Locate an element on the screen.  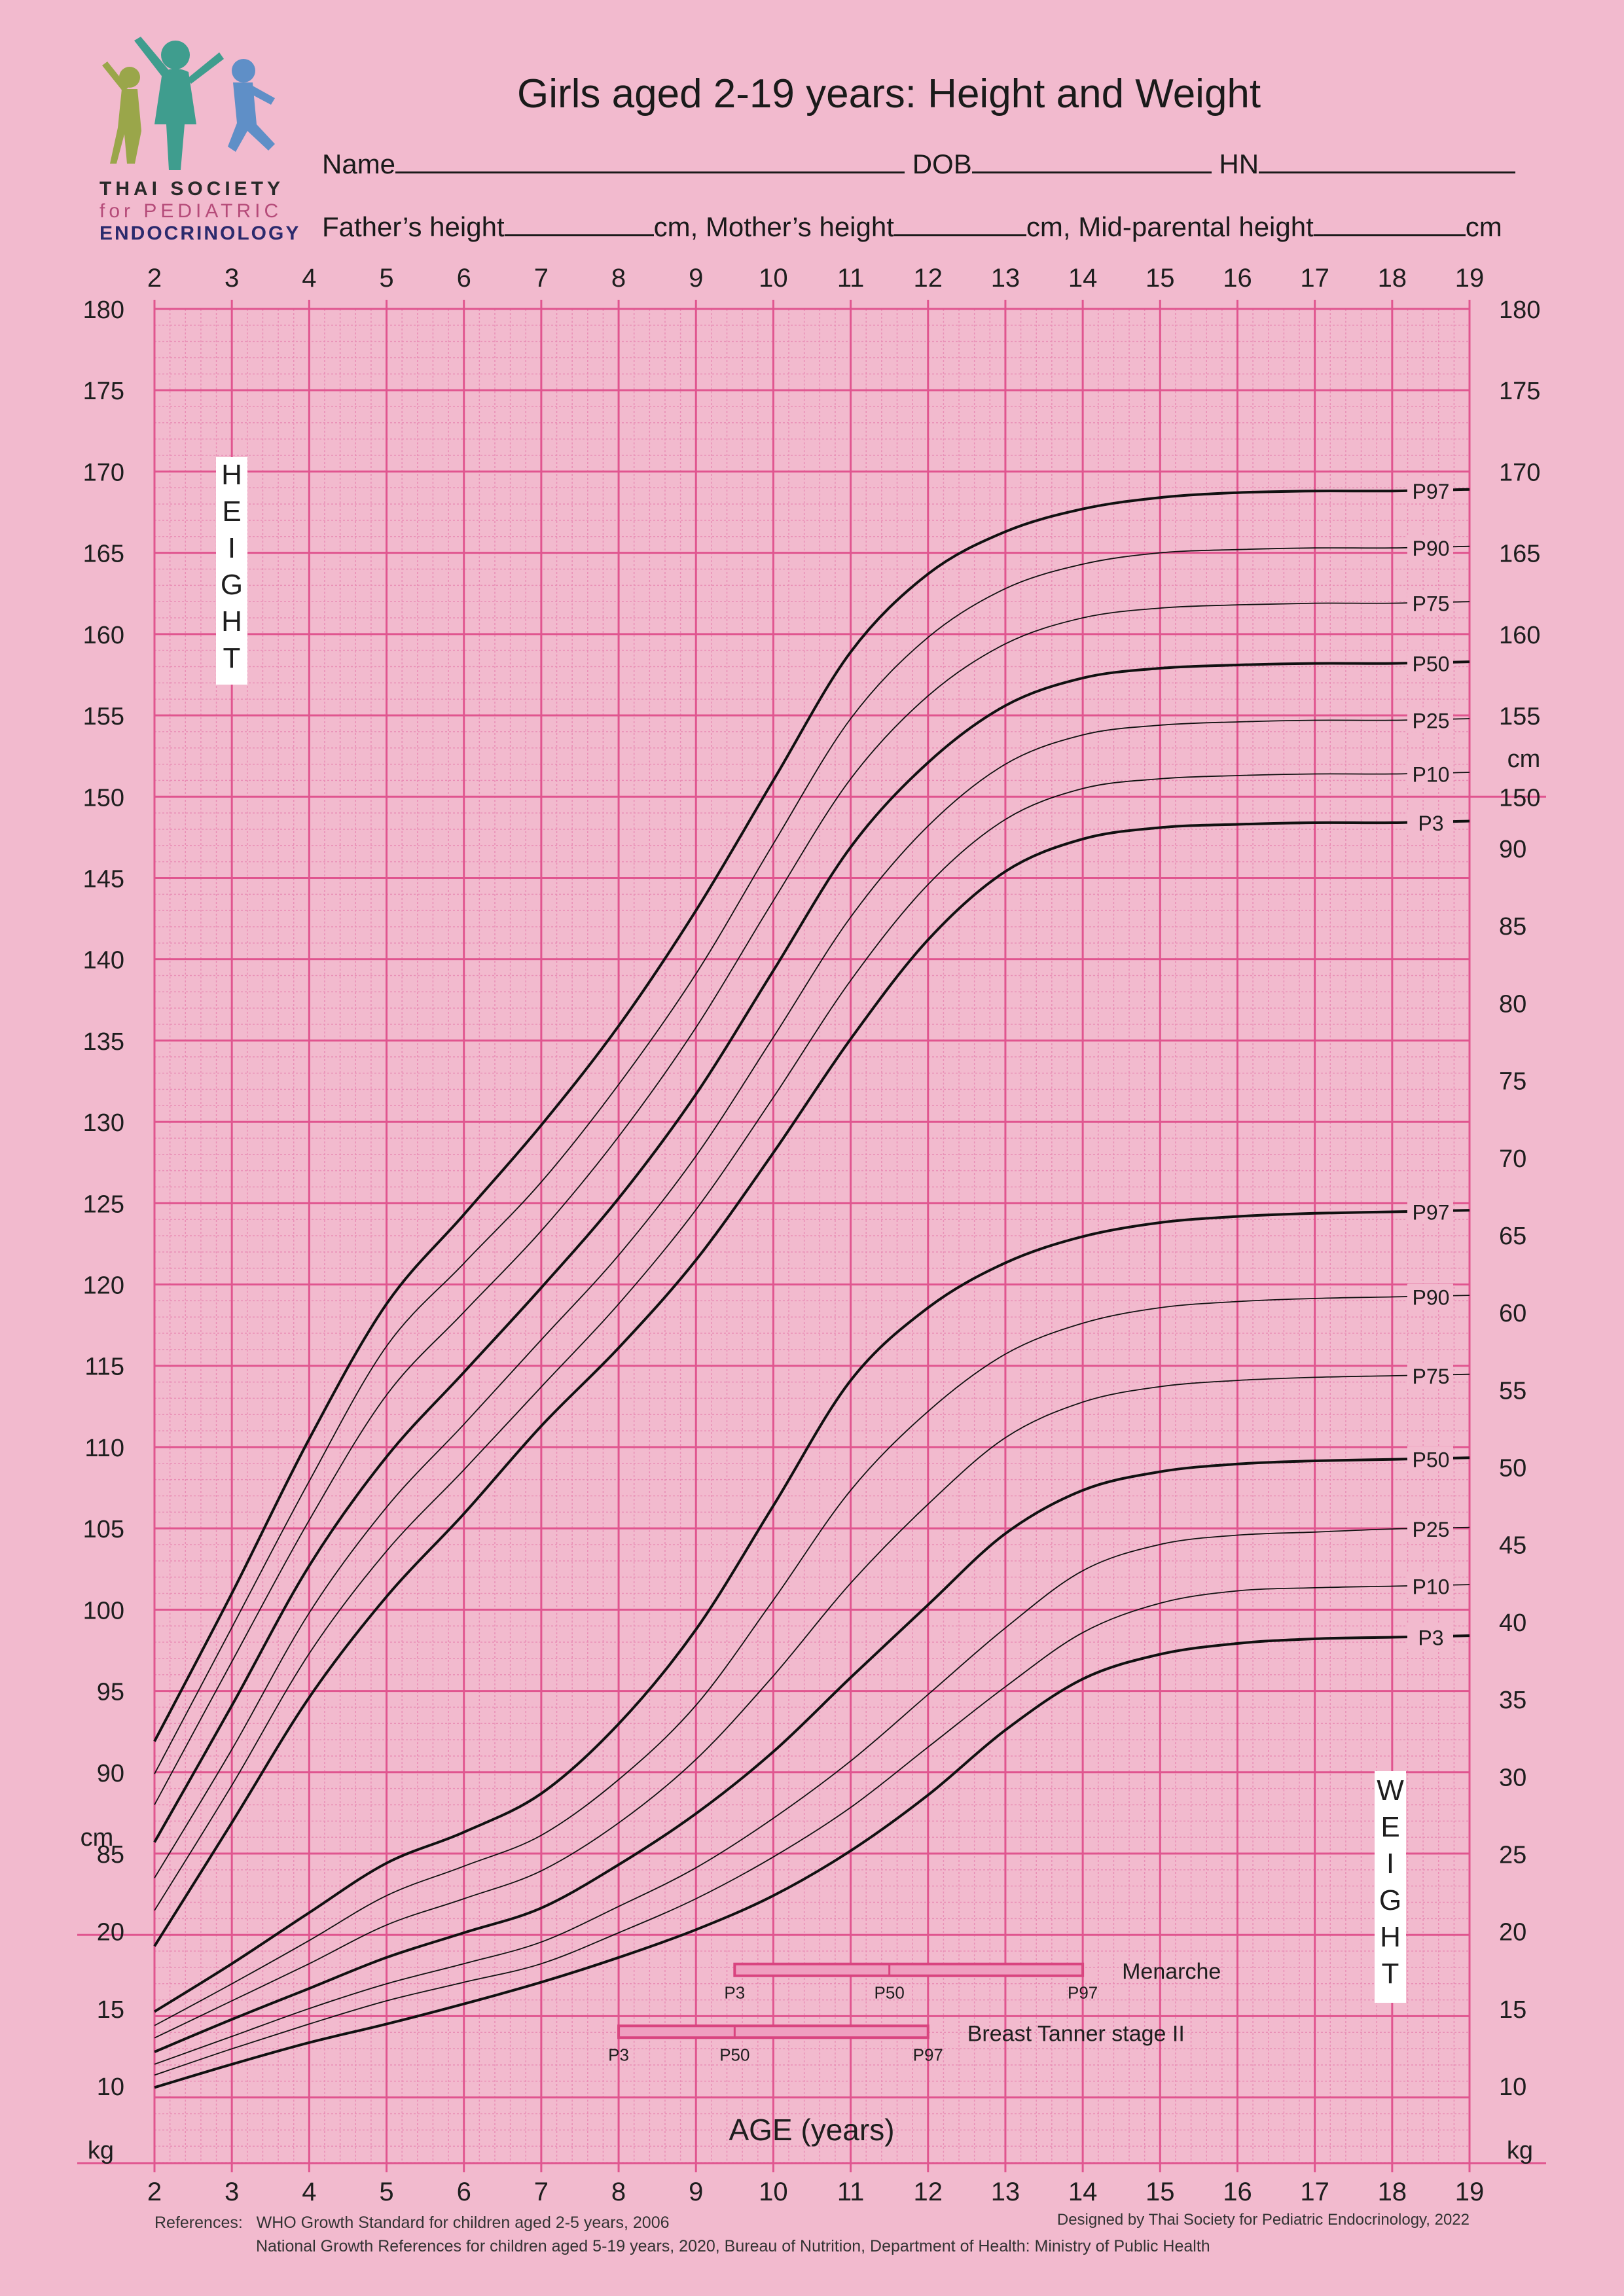
weight-label-p97: P97 is located at coordinates (1431, 1212).